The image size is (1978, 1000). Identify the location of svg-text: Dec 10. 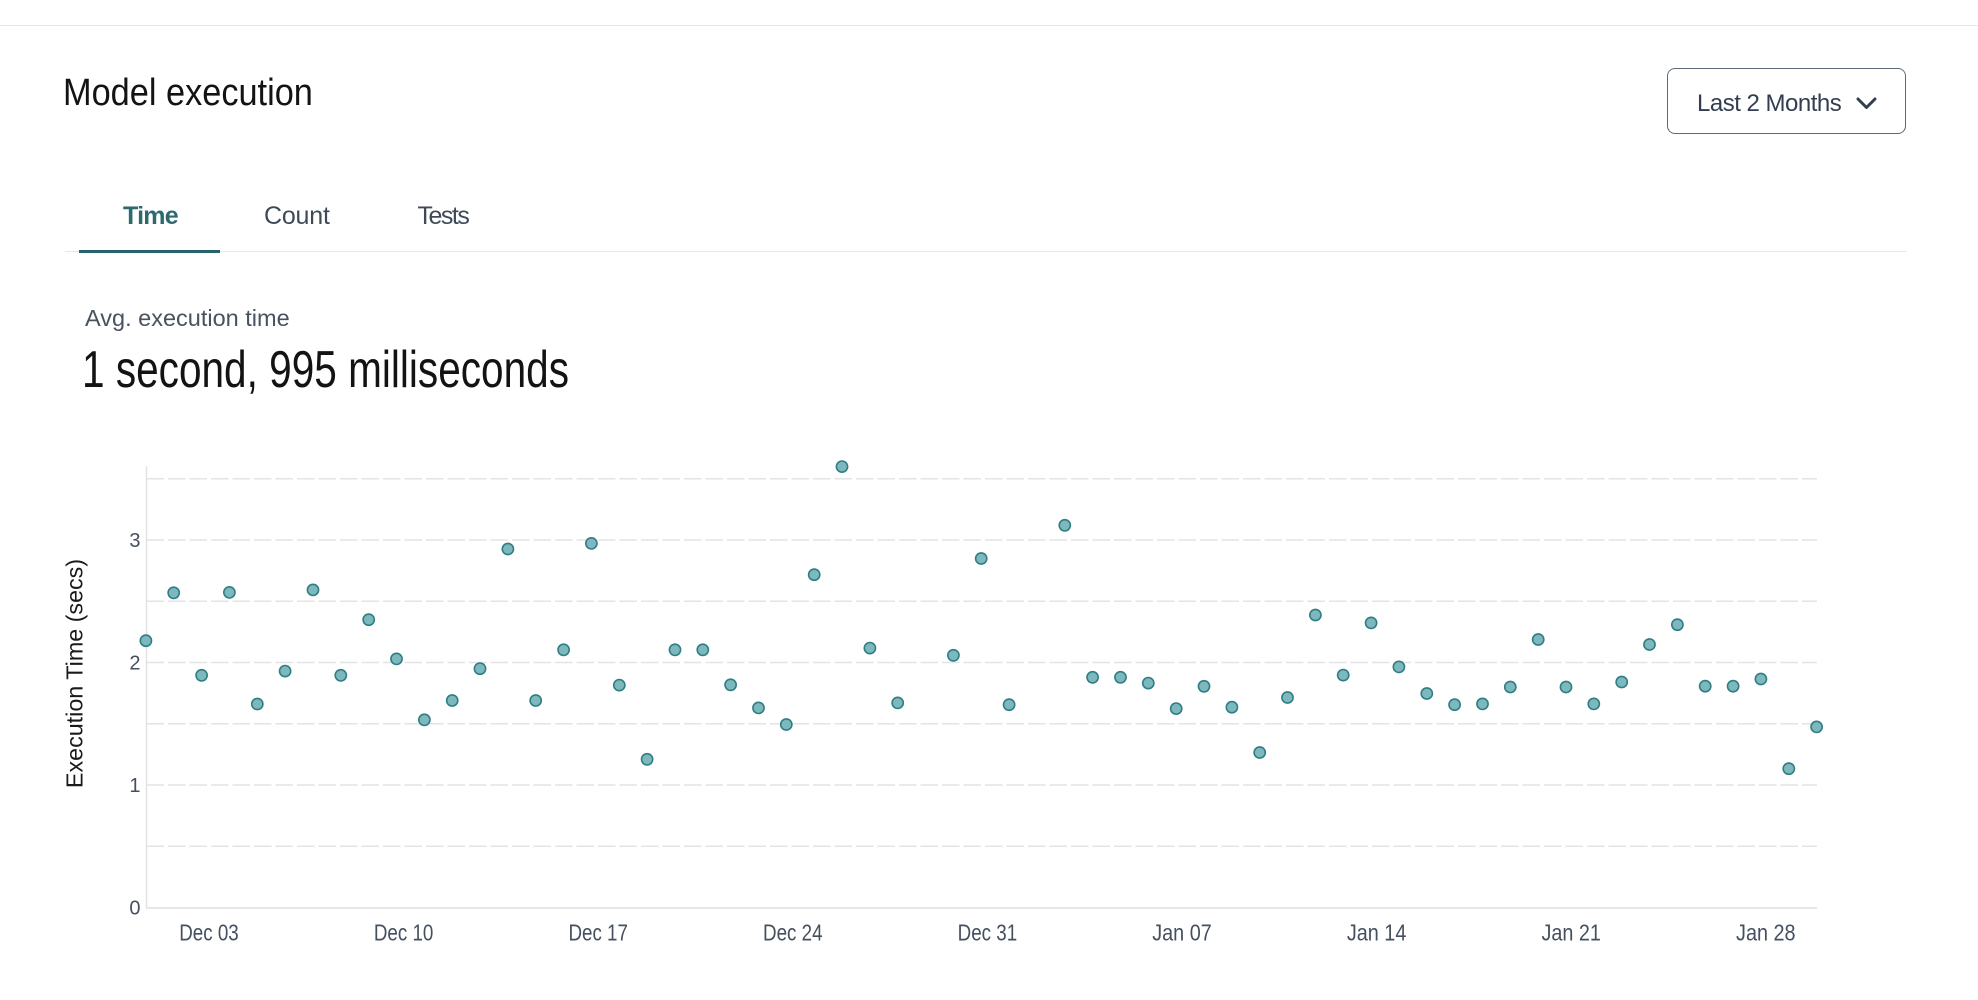
(404, 933).